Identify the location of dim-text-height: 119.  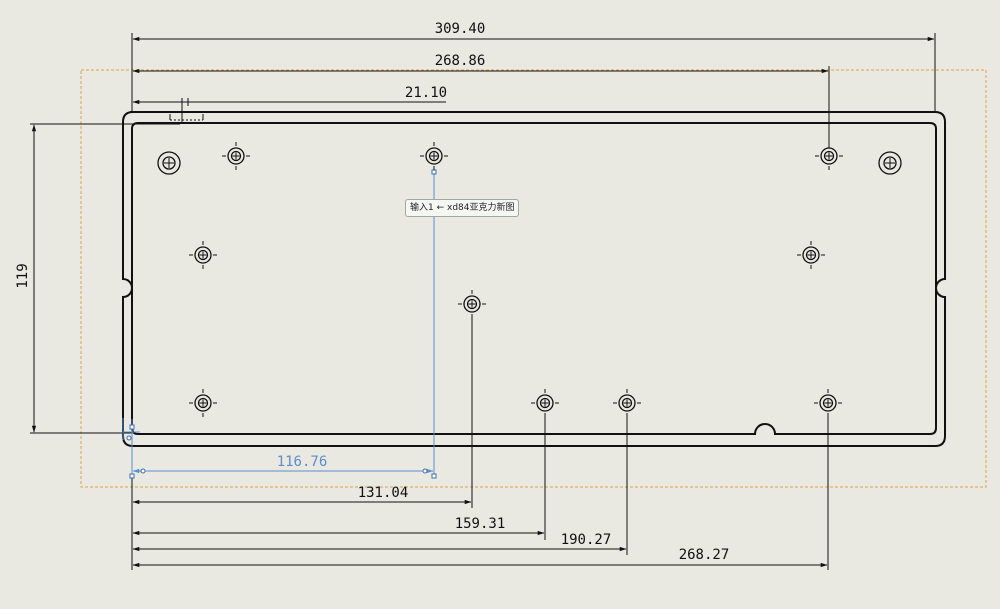
(23, 275).